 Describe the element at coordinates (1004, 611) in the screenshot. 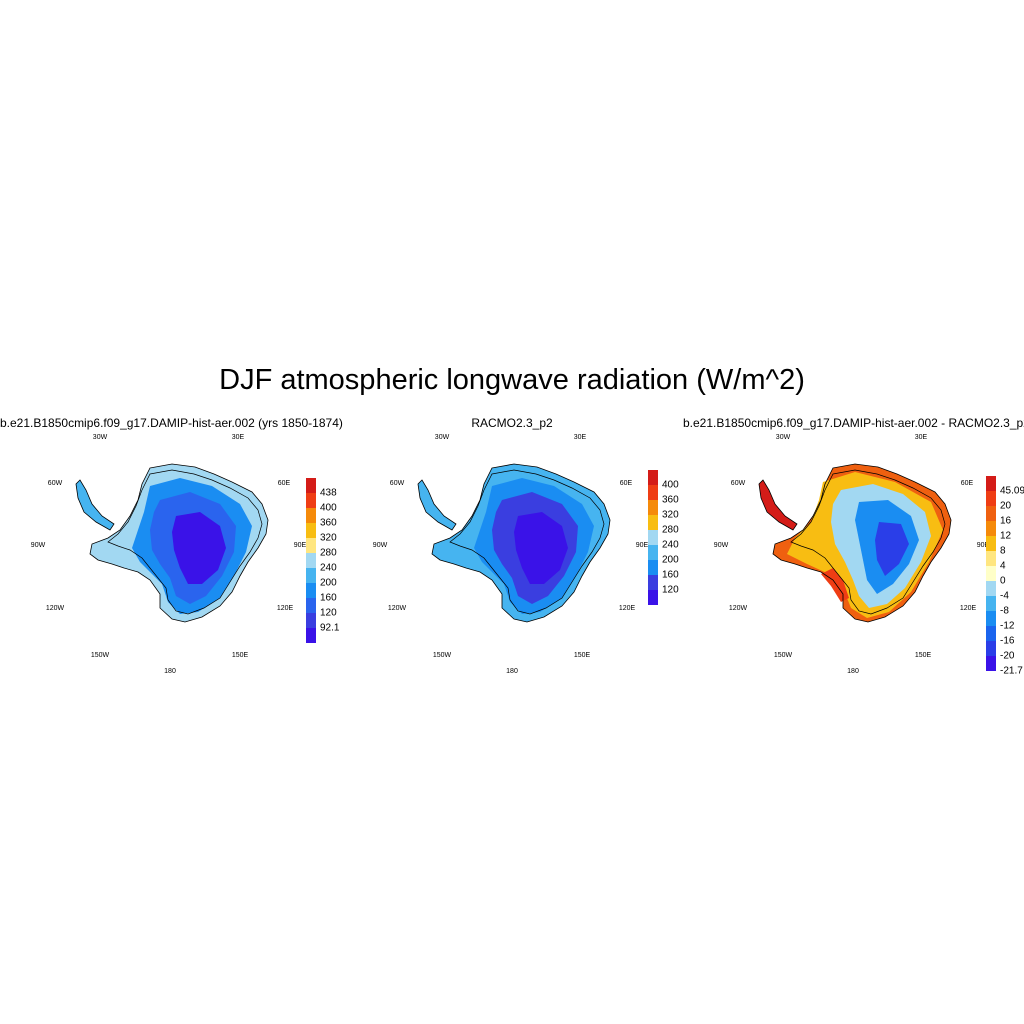

I see `colorbar-label: -8` at that location.